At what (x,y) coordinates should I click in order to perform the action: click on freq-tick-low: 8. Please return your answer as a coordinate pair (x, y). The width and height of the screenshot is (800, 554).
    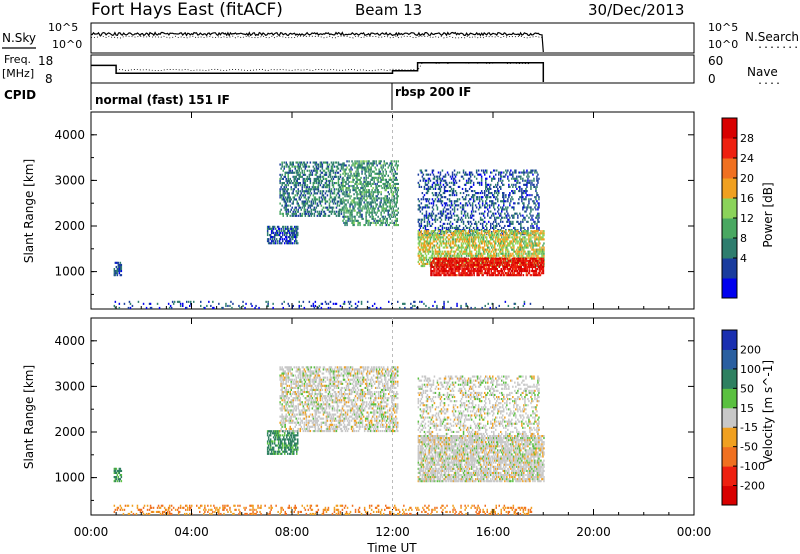
    Looking at the image, I should click on (49, 79).